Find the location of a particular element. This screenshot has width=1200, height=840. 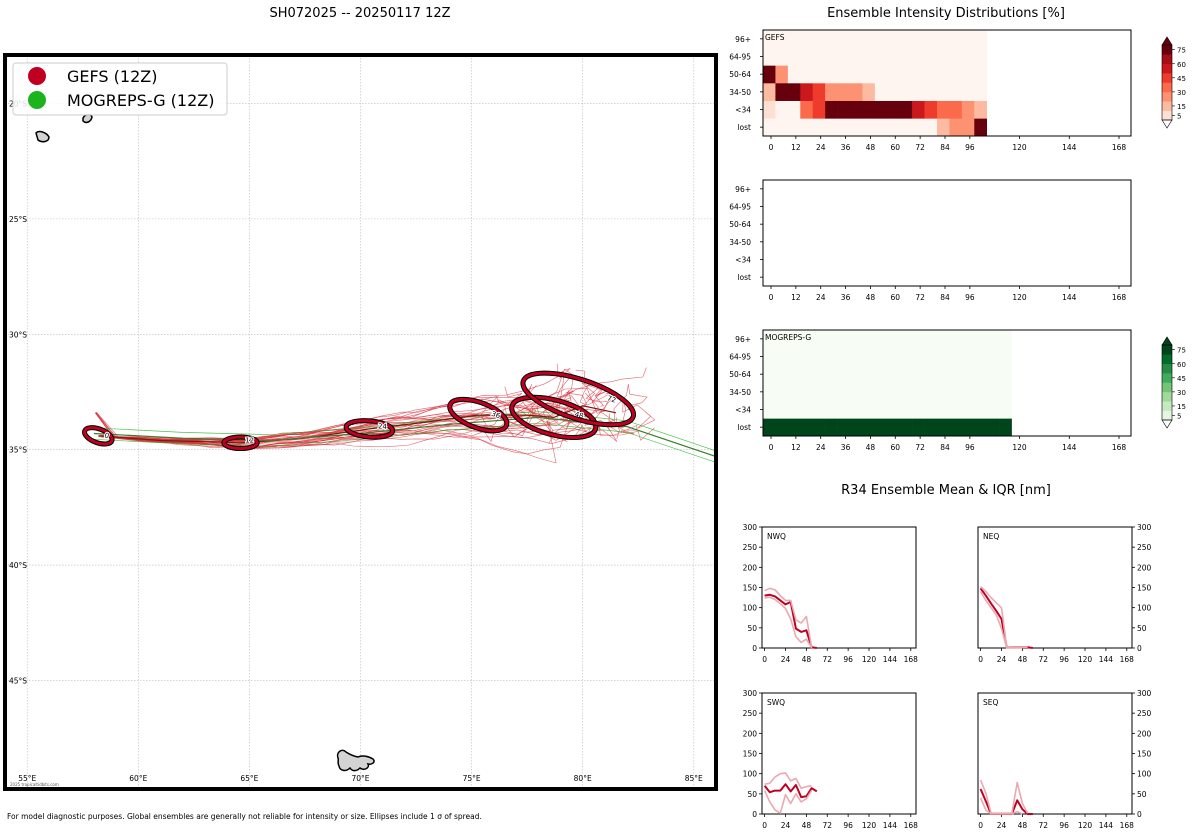

r34-panel-swq: SWQ 0 24 48 72 96 120 144 168 0 50 100 150 200 250 300 is located at coordinates (830, 759).